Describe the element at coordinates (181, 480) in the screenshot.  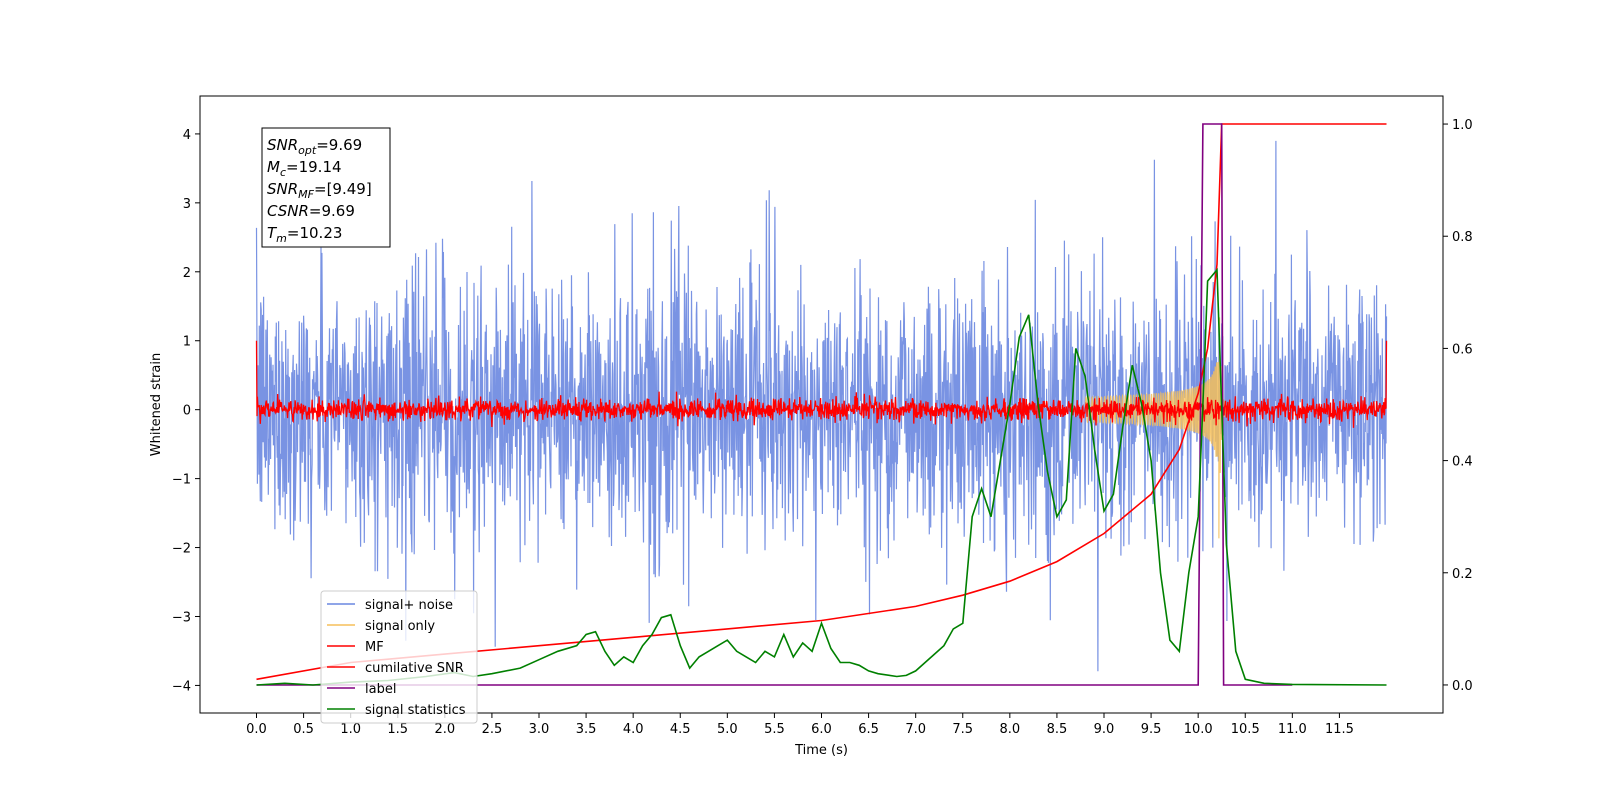
I see `y-tick-label: −1` at that location.